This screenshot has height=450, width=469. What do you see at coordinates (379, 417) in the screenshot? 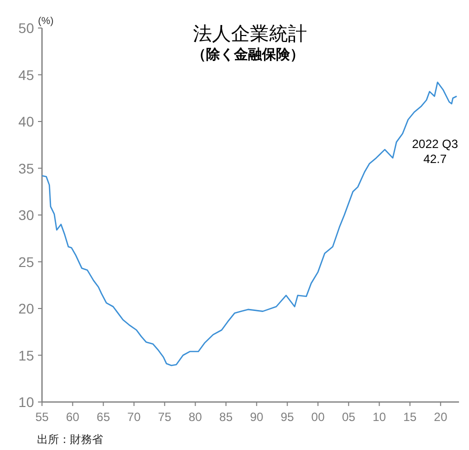
I see `x-tick-label: 10` at bounding box center [379, 417].